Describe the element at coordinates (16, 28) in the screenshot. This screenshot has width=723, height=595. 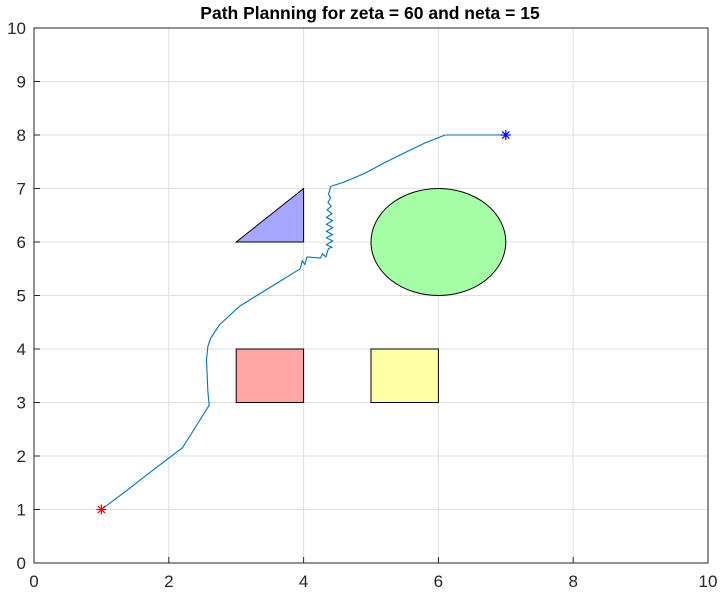
I see `y-tick-label: 10` at that location.